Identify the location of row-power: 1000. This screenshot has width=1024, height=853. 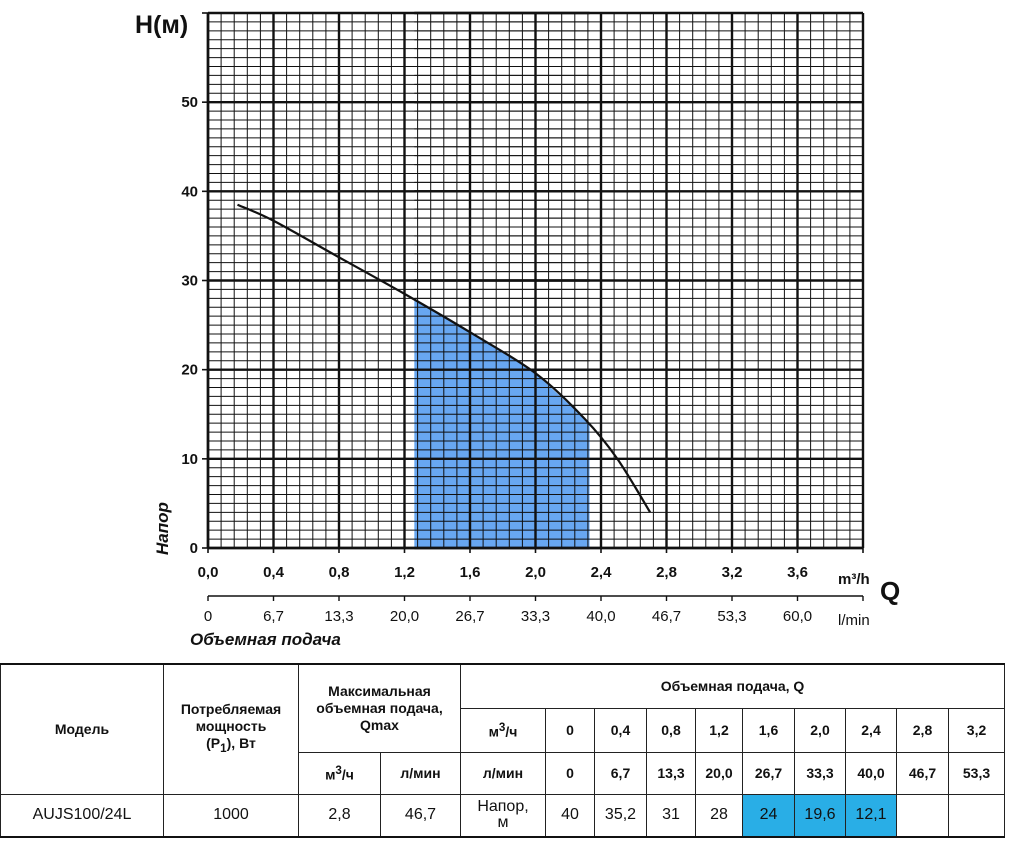
(231, 815).